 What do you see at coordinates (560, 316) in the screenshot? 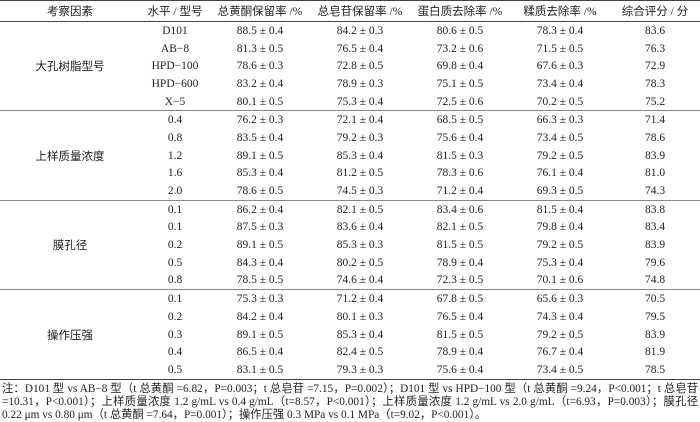
I see `value-cell: 74.3 ± 0.4` at bounding box center [560, 316].